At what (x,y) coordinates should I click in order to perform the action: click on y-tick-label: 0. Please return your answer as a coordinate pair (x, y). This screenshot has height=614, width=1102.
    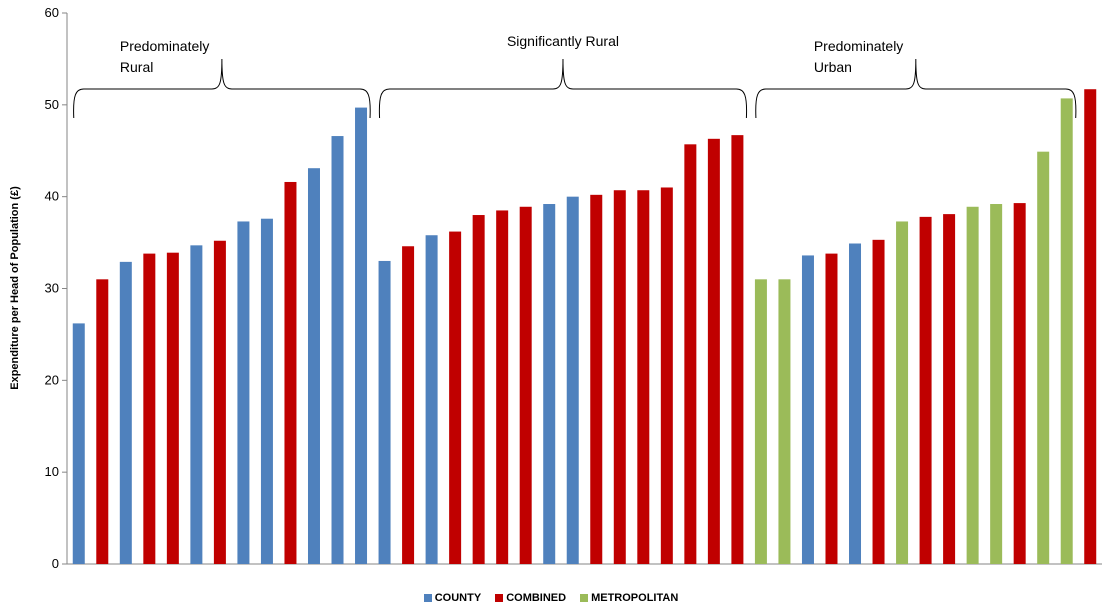
    Looking at the image, I should click on (55, 563).